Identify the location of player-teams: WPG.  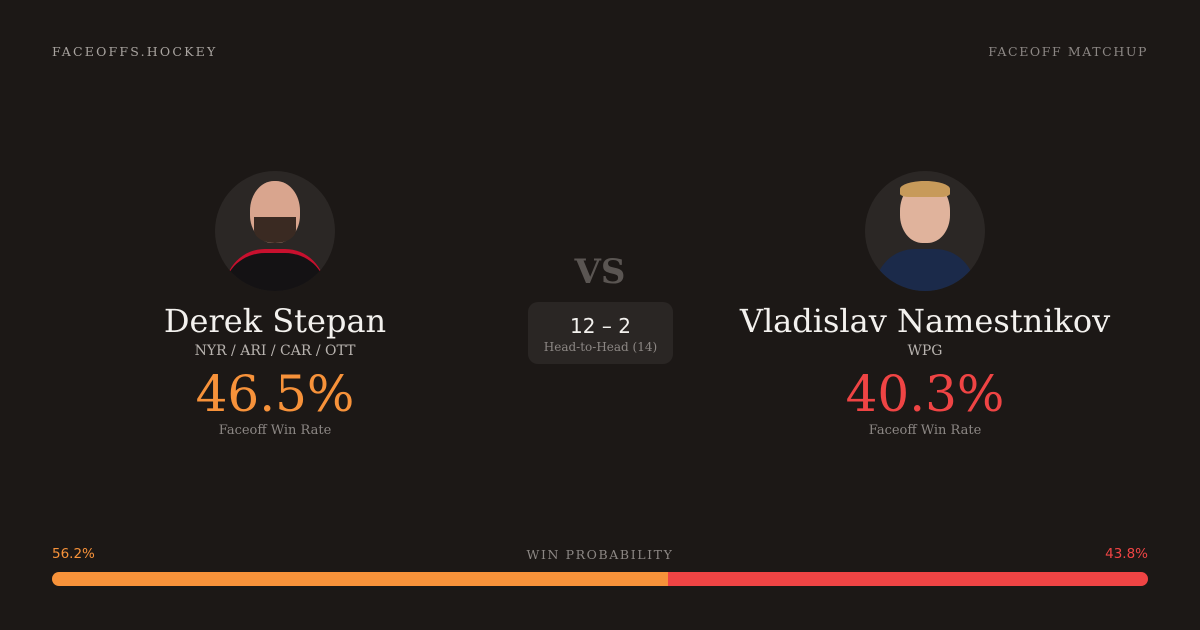
(925, 351).